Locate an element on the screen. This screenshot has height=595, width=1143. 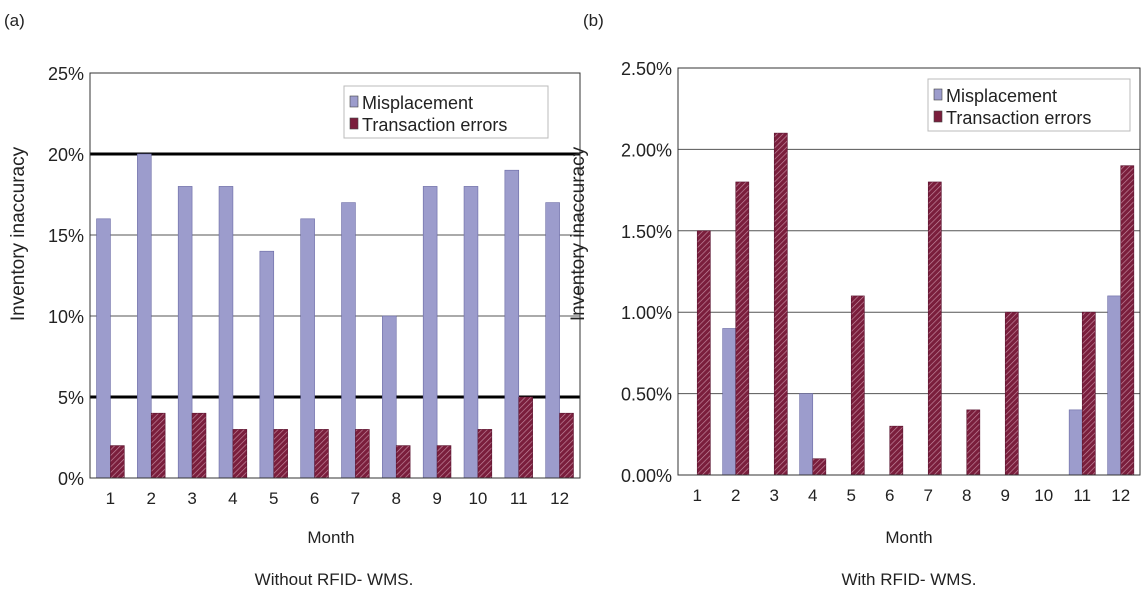
y-tick-label: 15% is located at coordinates (66, 236).